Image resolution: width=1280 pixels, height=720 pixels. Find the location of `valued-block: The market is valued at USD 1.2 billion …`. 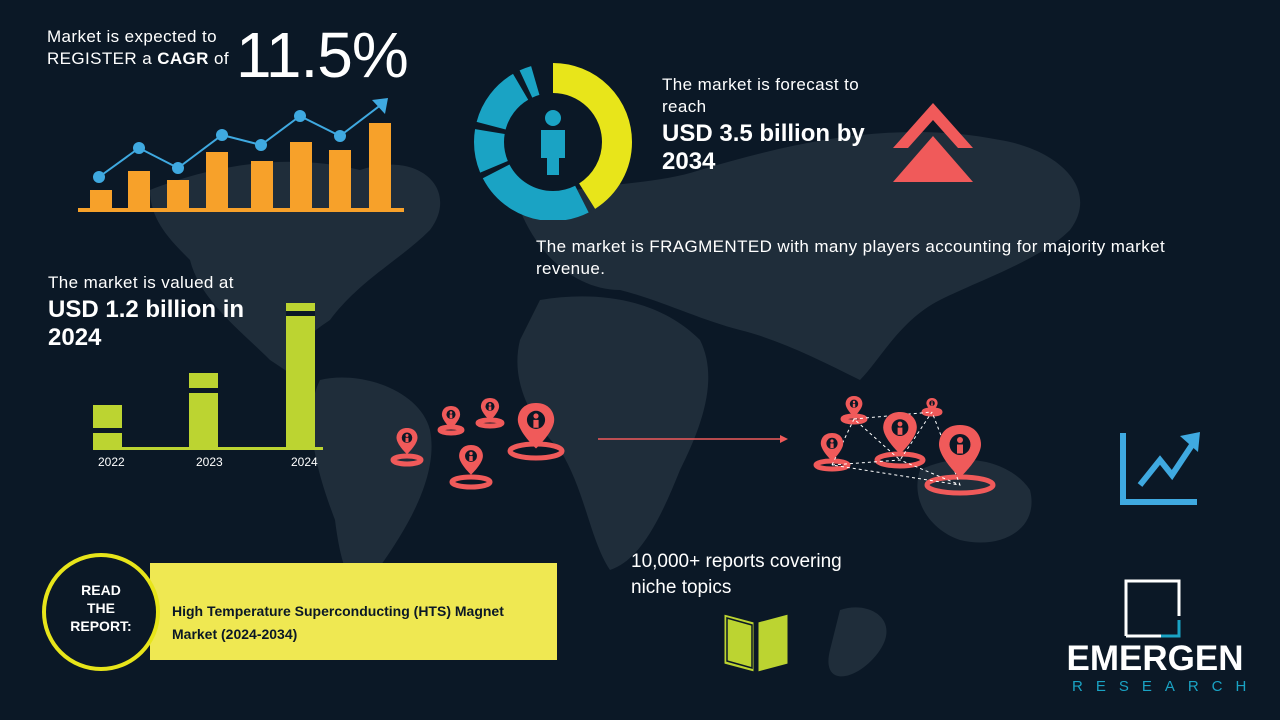

valued-block: The market is valued at USD 1.2 billion … is located at coordinates (168, 312).